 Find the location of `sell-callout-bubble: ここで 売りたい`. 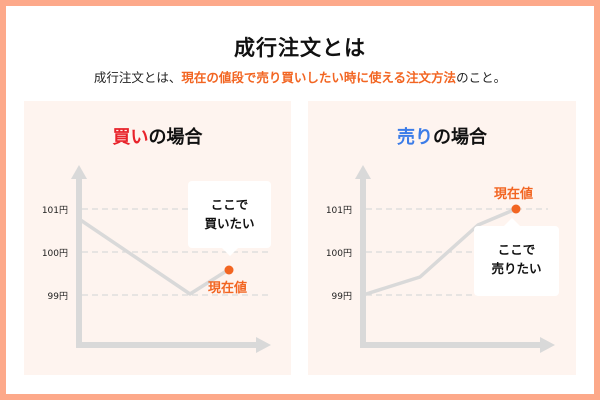

sell-callout-bubble: ここで 売りたい is located at coordinates (516, 257).